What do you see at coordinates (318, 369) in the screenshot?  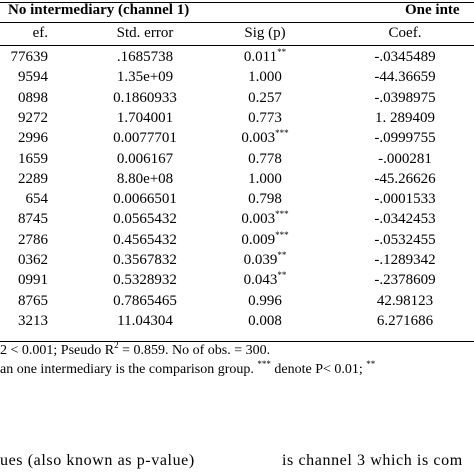 I see `note-part: denote P< 0.01;` at bounding box center [318, 369].